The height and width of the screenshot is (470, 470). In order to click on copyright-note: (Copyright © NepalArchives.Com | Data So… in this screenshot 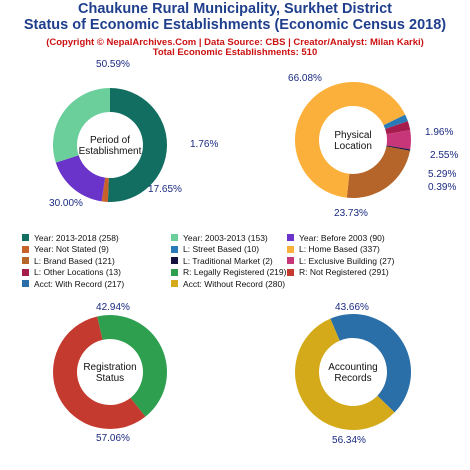, I will do `click(235, 42)`.